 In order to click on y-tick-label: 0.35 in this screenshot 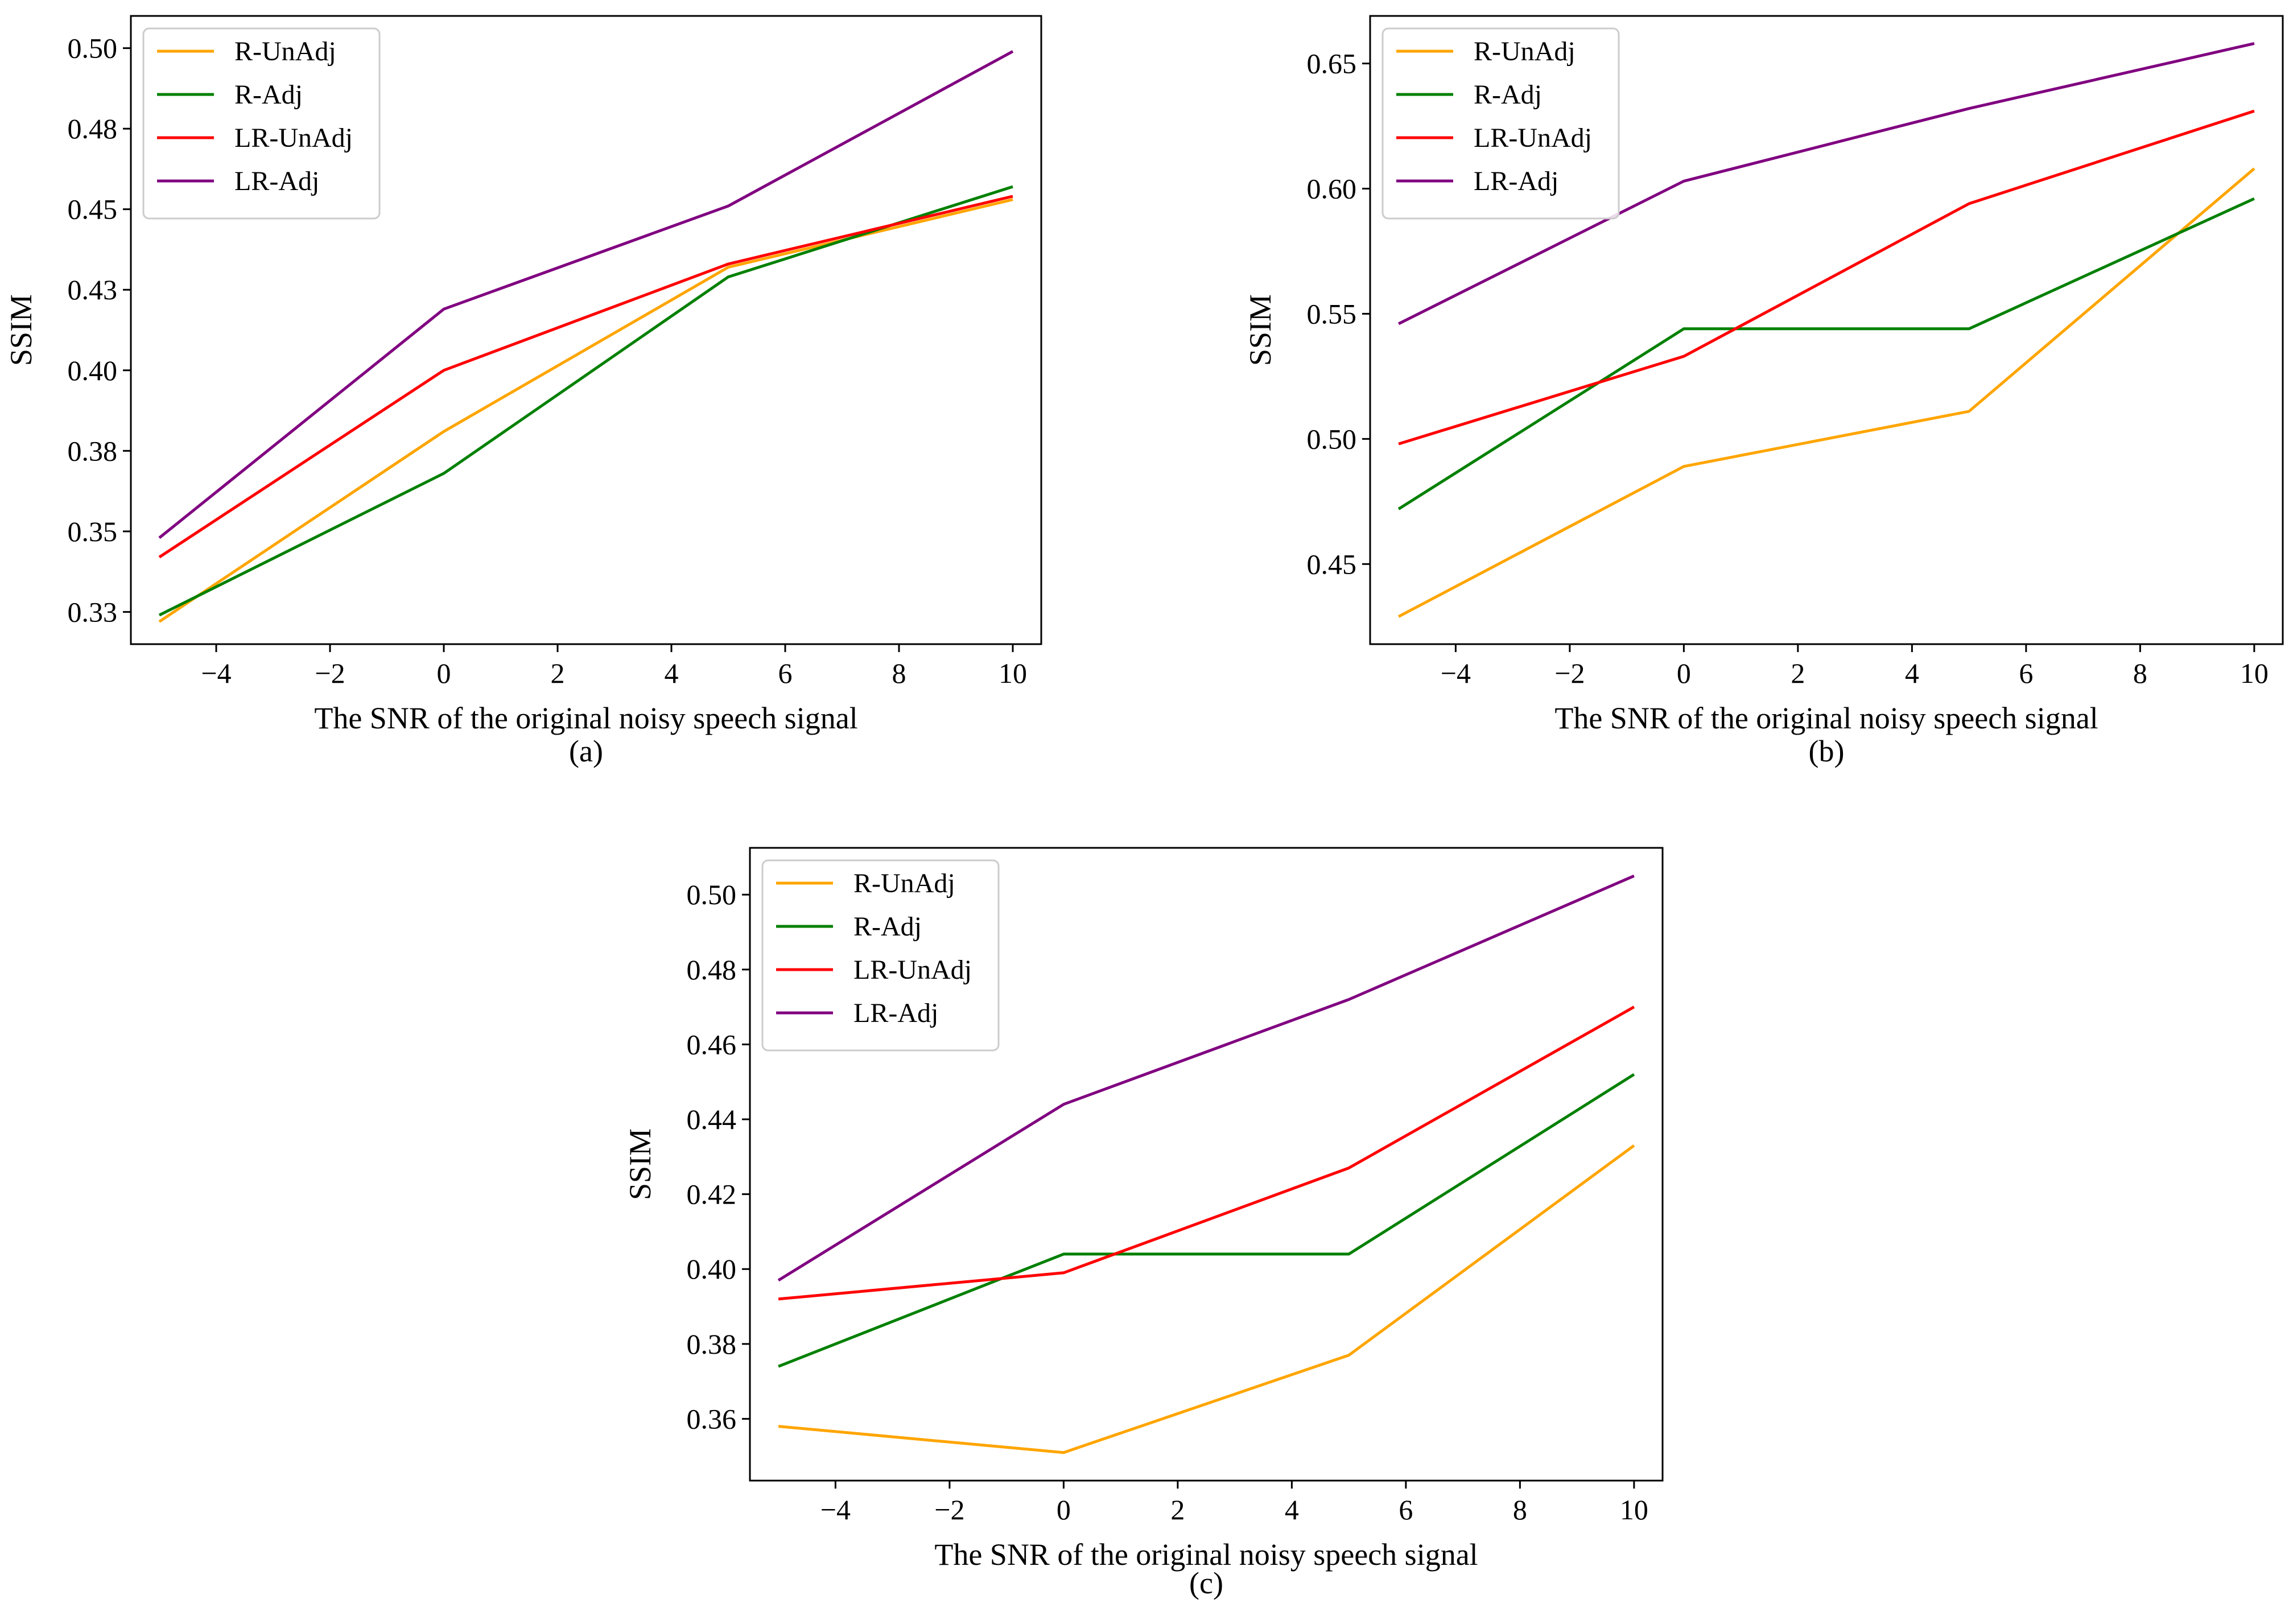, I will do `click(93, 531)`.